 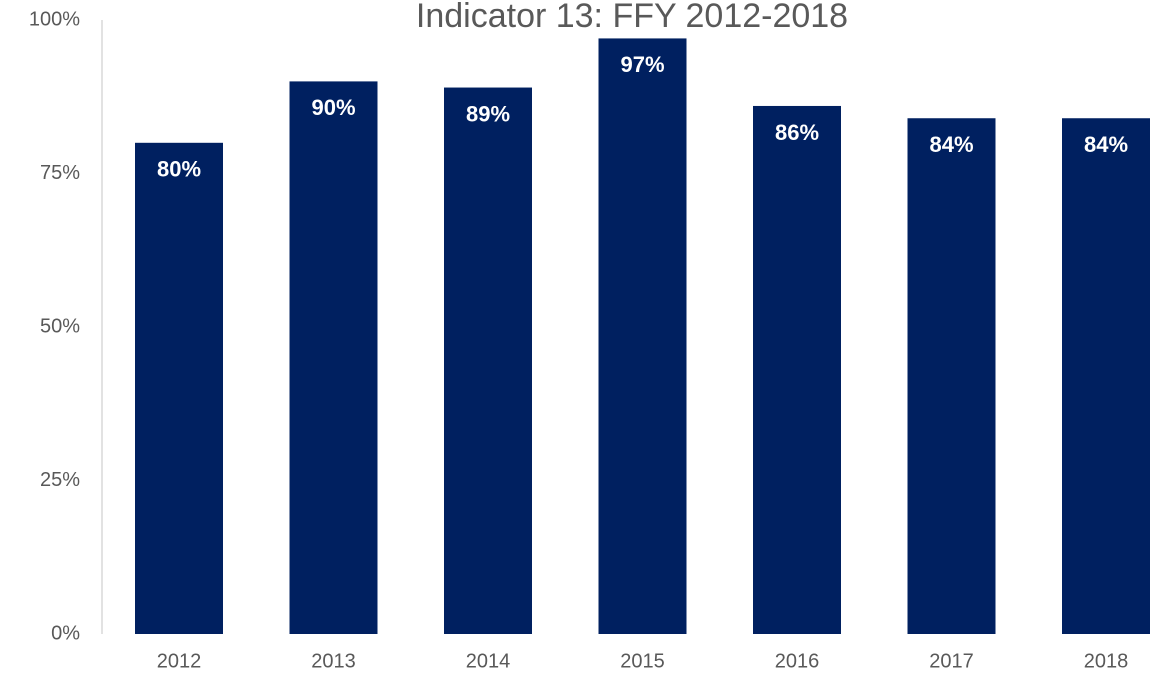 I want to click on x-tick-label: 2013, so click(x=333, y=661).